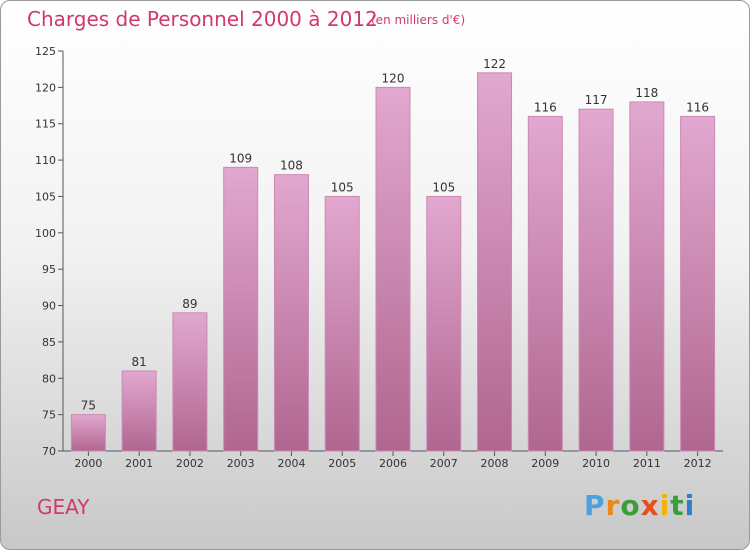  What do you see at coordinates (49, 306) in the screenshot?
I see `y-tick-label: 90` at bounding box center [49, 306].